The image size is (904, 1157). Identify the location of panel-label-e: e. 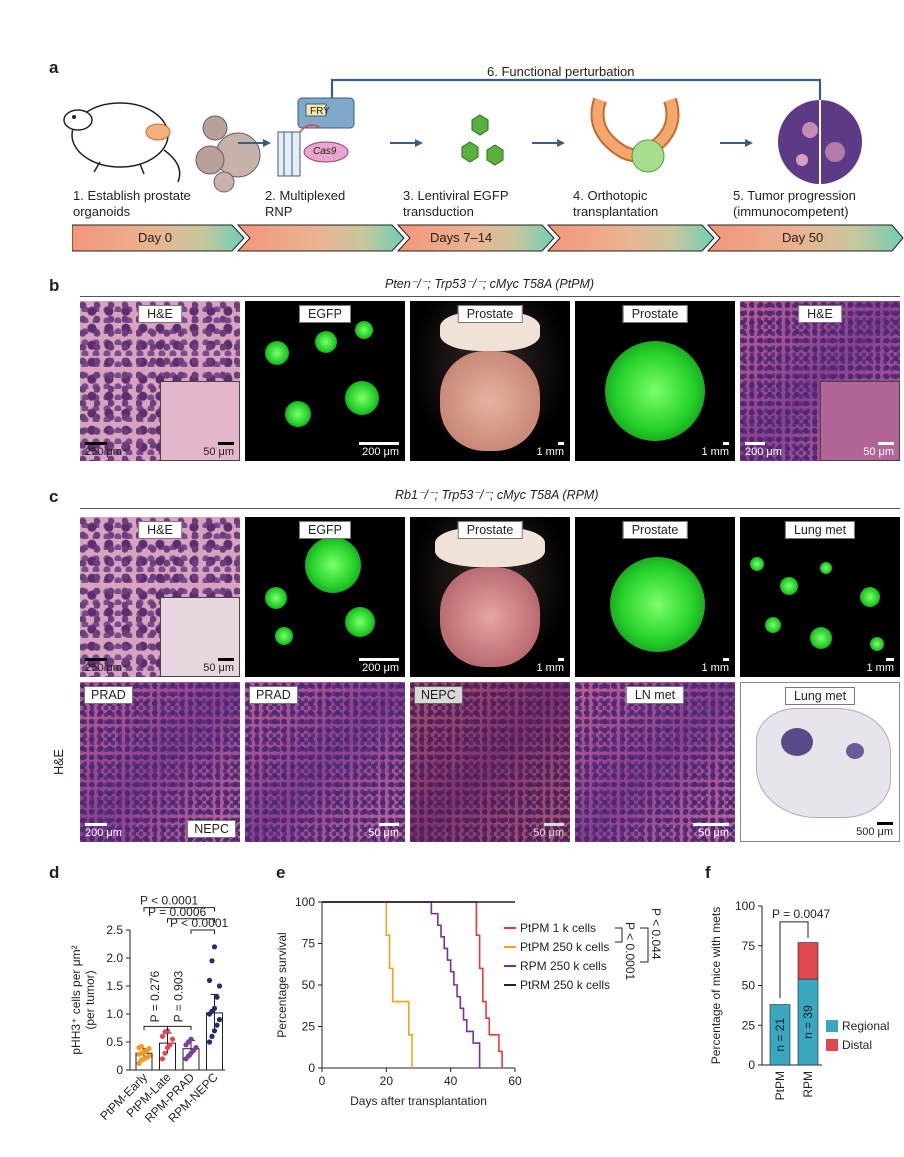
(281, 872).